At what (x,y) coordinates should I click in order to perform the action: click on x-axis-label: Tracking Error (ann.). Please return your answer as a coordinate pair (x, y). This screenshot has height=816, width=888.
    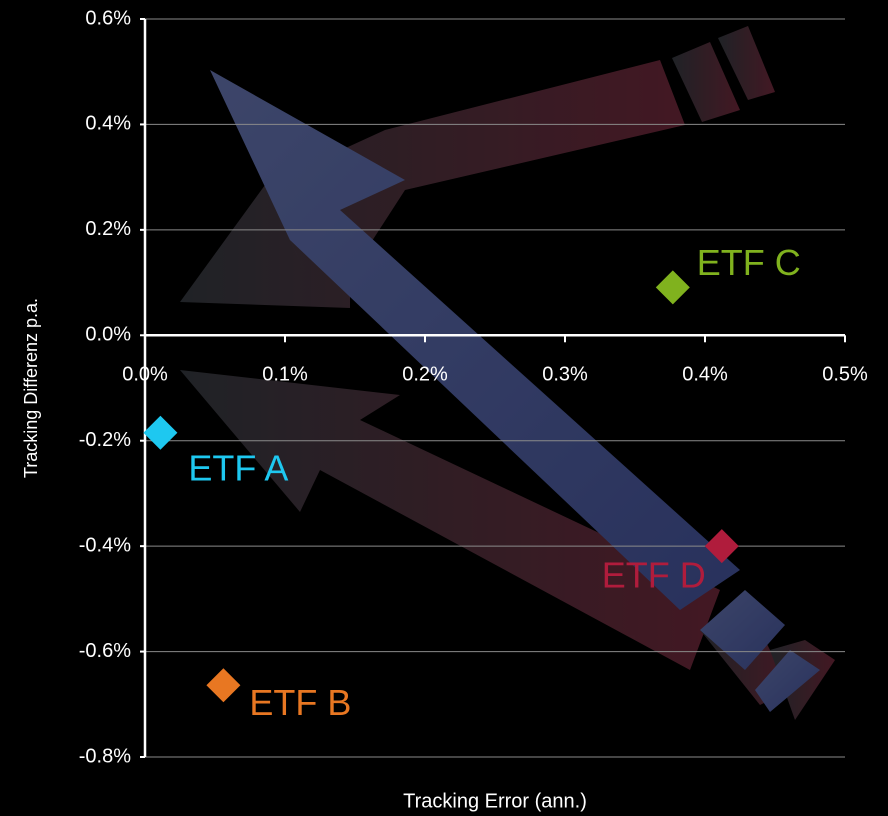
    Looking at the image, I should click on (495, 801).